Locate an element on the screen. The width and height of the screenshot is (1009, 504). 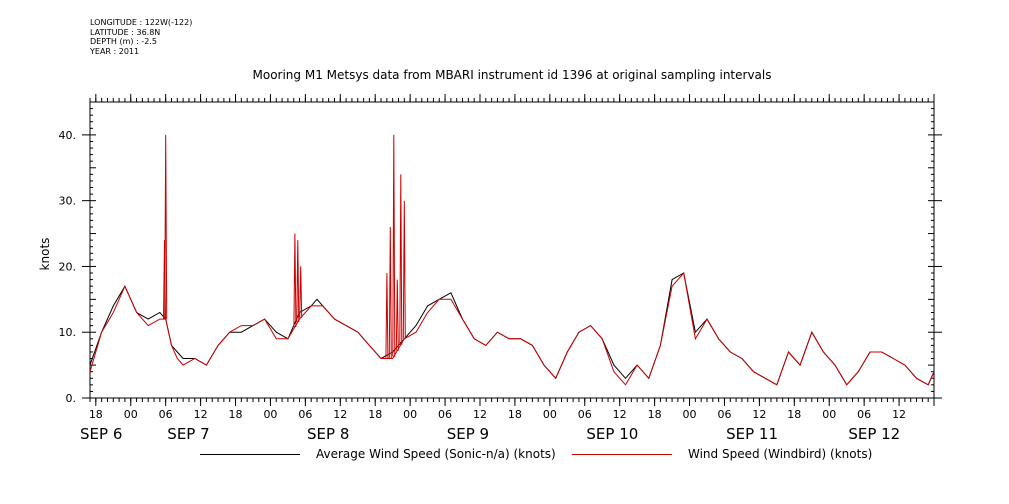
legend-item-windbird: Wind Speed (Windbird) (knots) is located at coordinates (722, 454).